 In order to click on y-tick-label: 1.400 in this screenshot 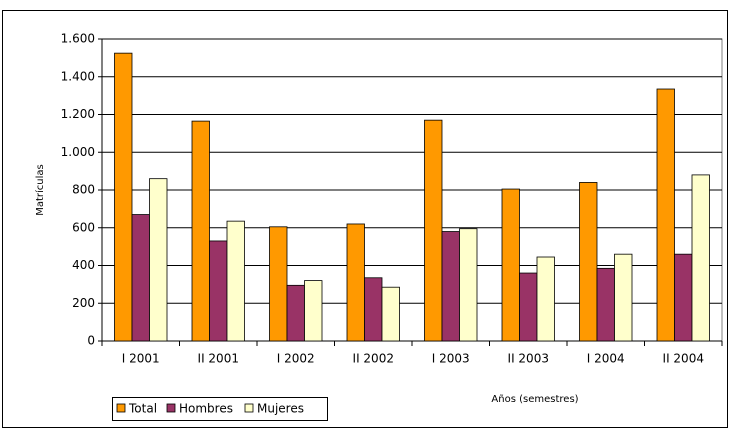, I will do `click(78, 76)`.